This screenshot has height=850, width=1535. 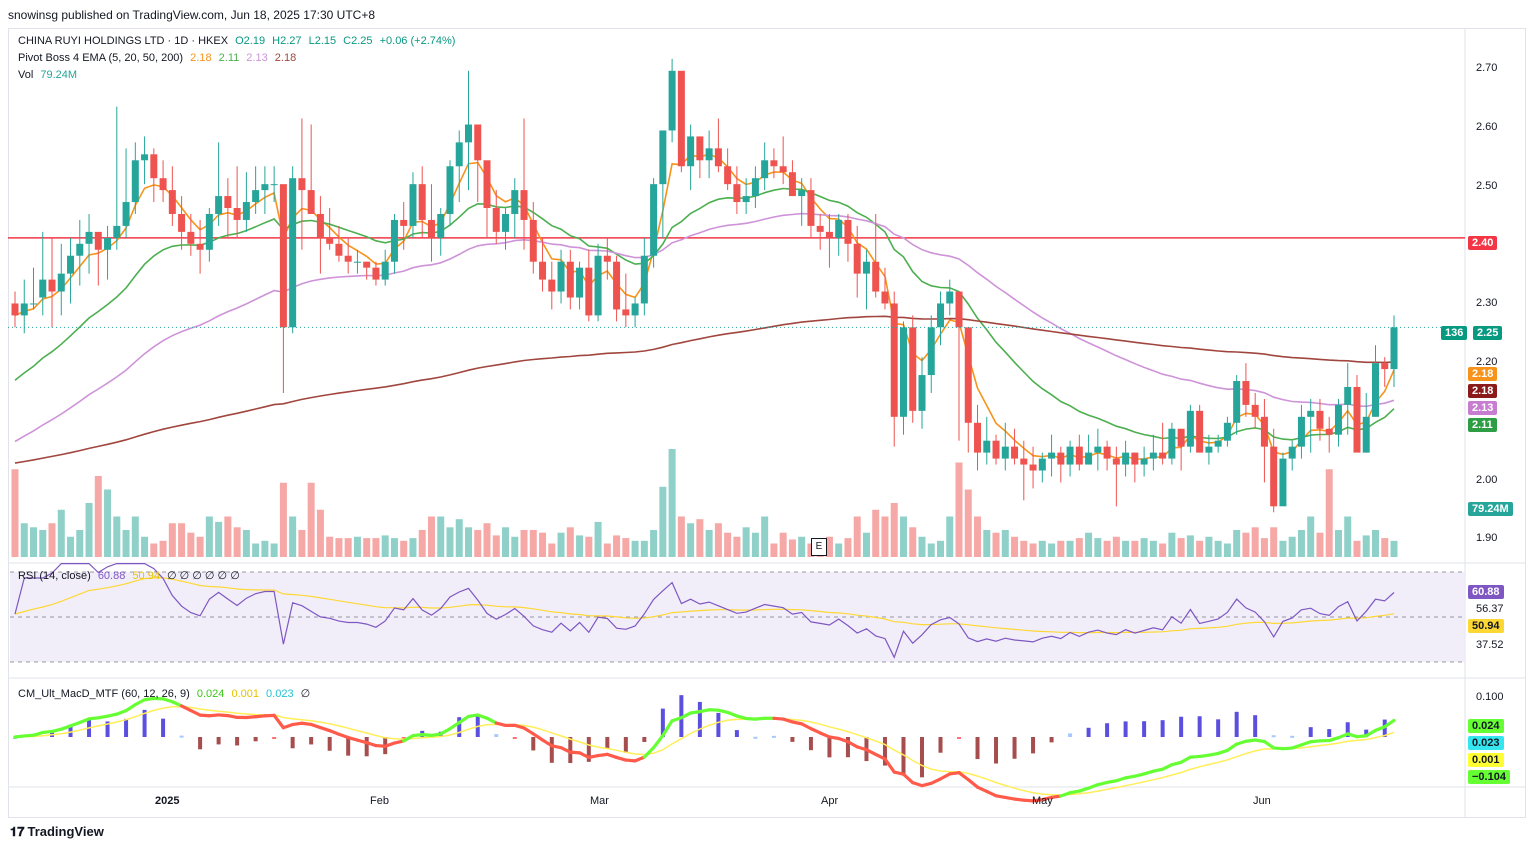 What do you see at coordinates (830, 801) in the screenshot?
I see `time-label: Apr` at bounding box center [830, 801].